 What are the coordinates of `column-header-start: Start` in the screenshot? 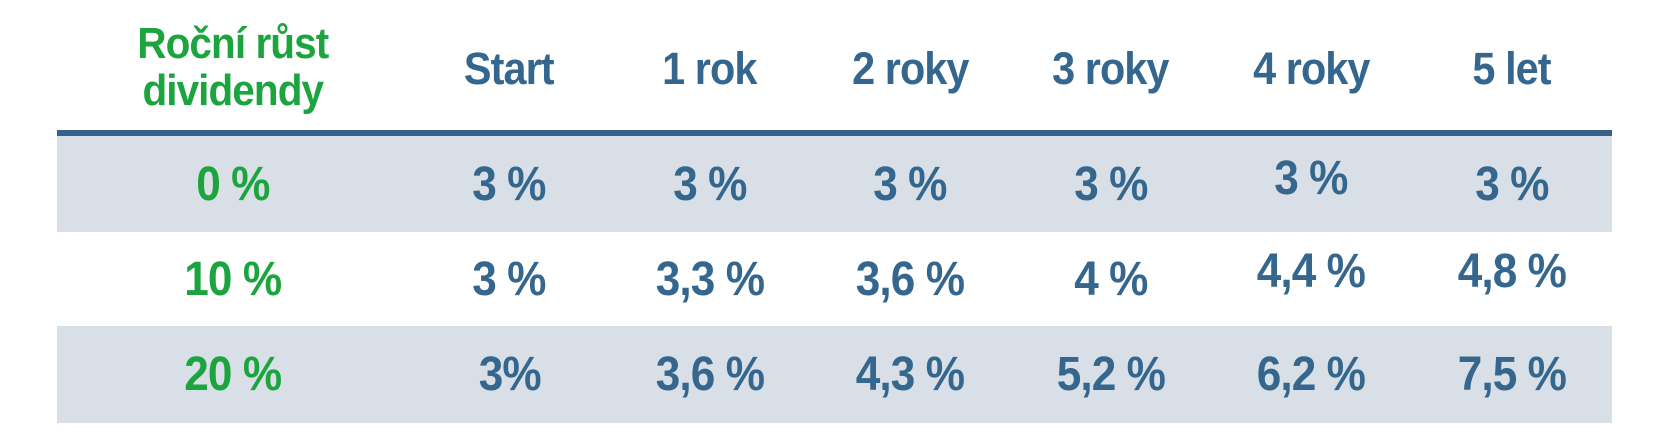 It's located at (509, 68).